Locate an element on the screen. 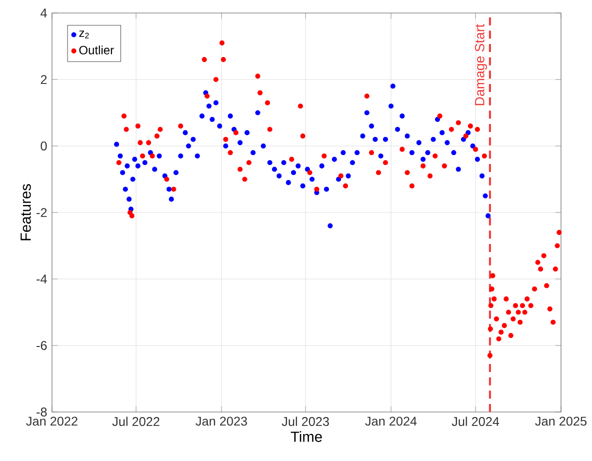  x-tick-label: Jan 2023 is located at coordinates (221, 421).